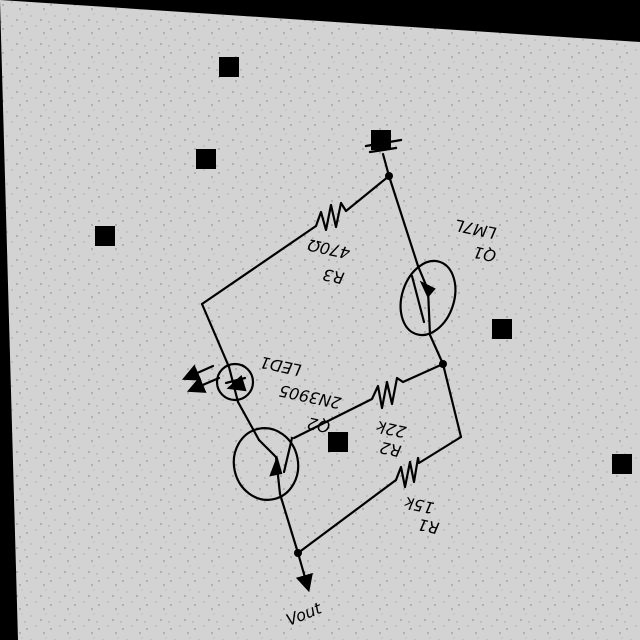  What do you see at coordinates (248, 421) in the screenshot?
I see `wire-led-to-q2` at bounding box center [248, 421].